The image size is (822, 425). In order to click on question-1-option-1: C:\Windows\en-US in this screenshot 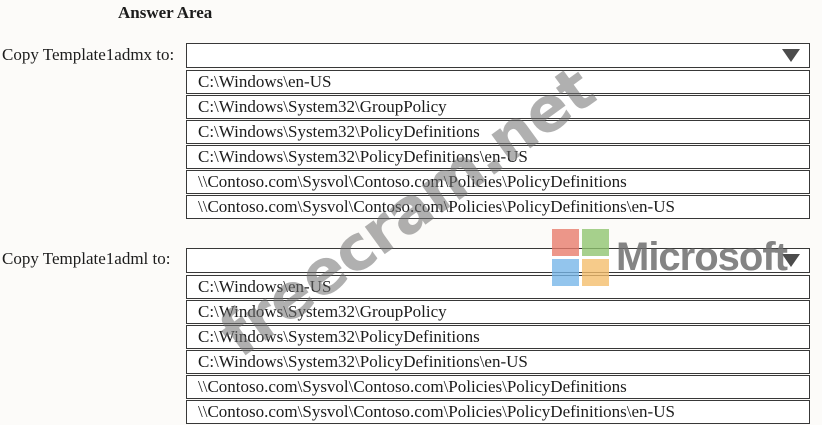, I will do `click(498, 82)`.